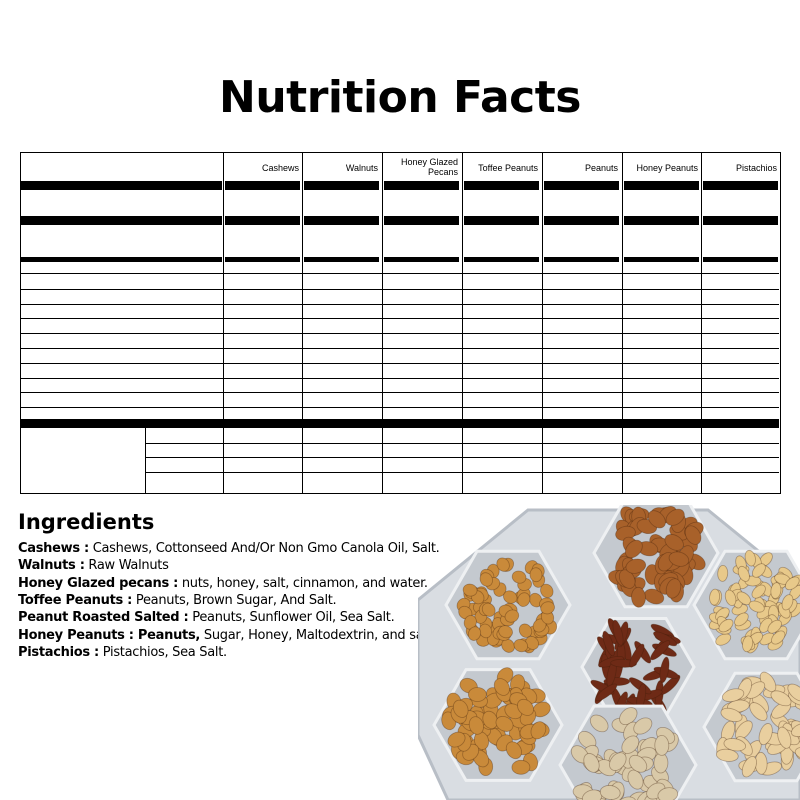 This screenshot has width=800, height=800. Describe the element at coordinates (53, 548) in the screenshot. I see `ingredient-name: Cashews :` at that location.